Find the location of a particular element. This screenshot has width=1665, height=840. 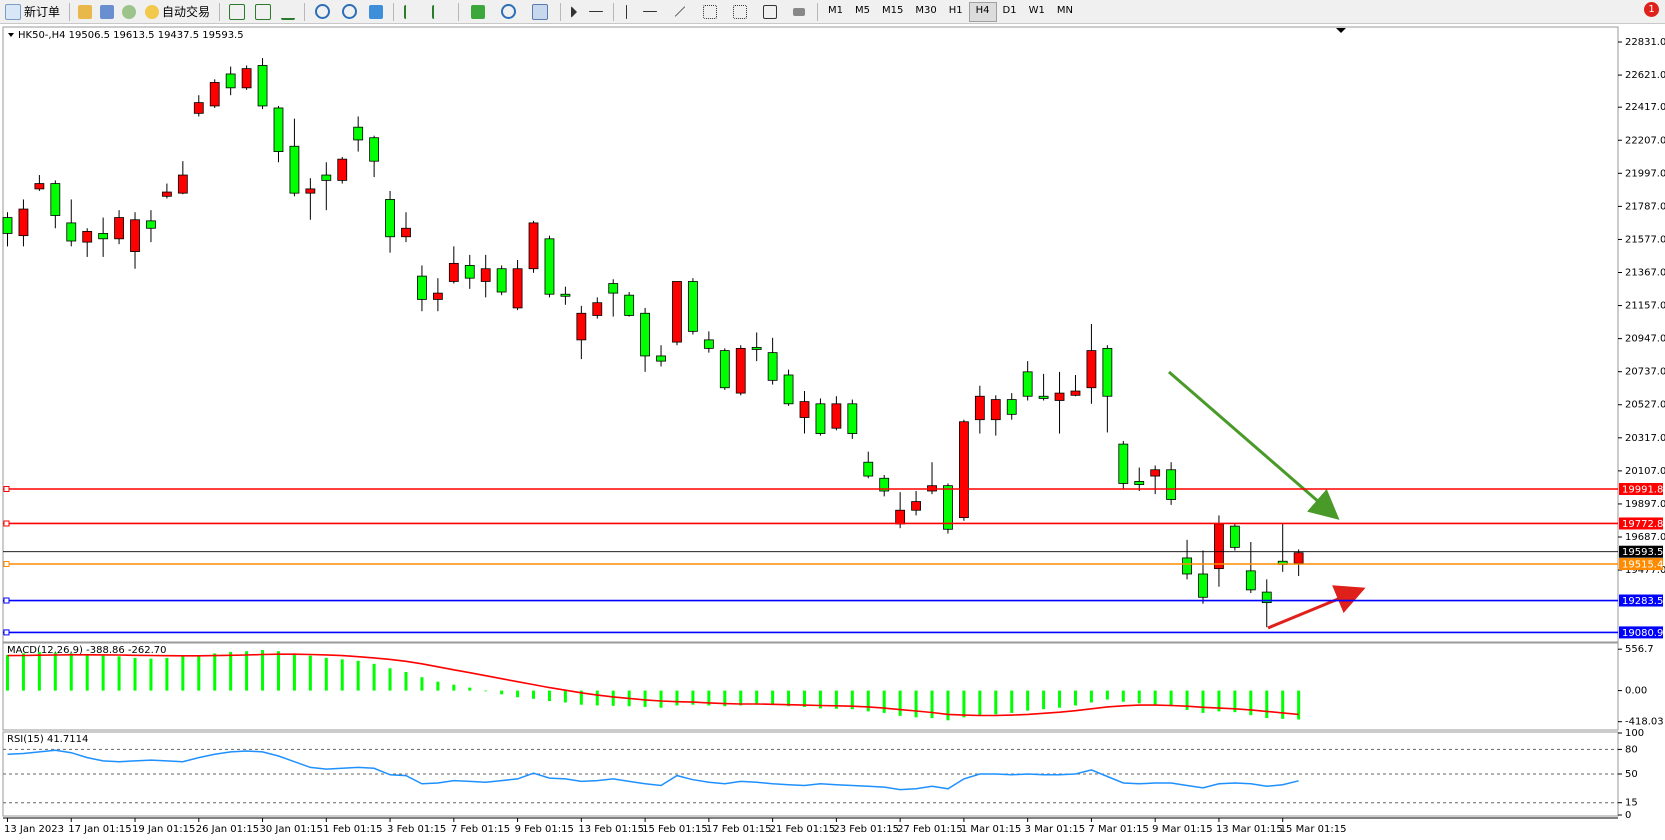

x-tick-label: 13 Mar 01:15 is located at coordinates (1249, 829).